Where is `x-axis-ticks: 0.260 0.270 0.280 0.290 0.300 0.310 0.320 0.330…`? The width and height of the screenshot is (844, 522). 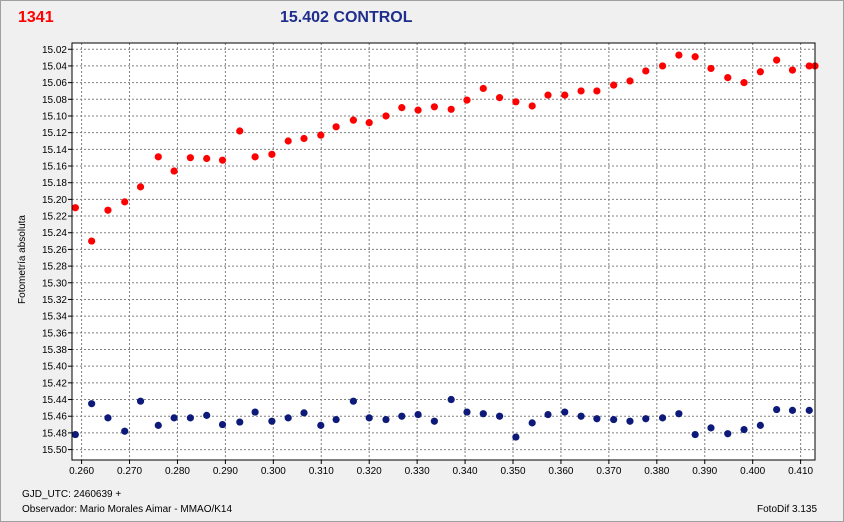 x-axis-ticks: 0.260 0.270 0.280 0.290 0.300 0.310 0.320 0.330… is located at coordinates (441, 468).